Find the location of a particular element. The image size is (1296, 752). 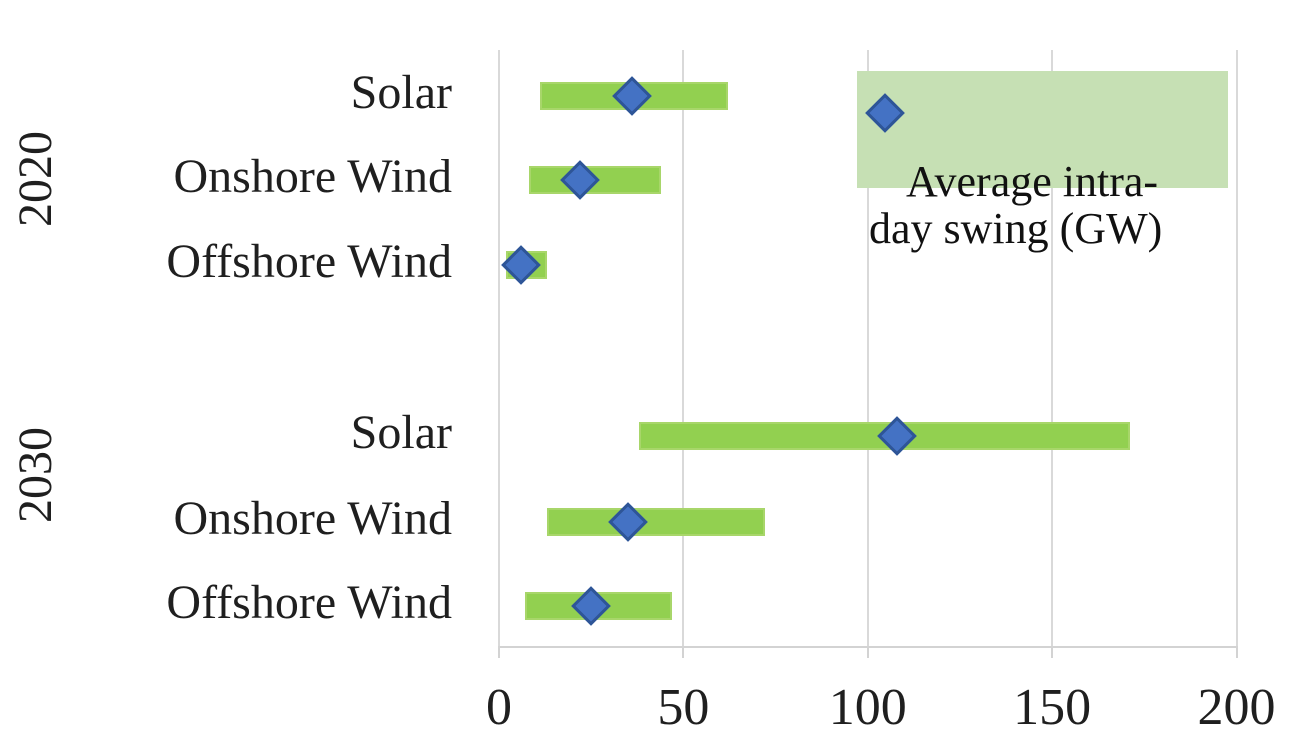

x-tick-label: 0 is located at coordinates (499, 707).